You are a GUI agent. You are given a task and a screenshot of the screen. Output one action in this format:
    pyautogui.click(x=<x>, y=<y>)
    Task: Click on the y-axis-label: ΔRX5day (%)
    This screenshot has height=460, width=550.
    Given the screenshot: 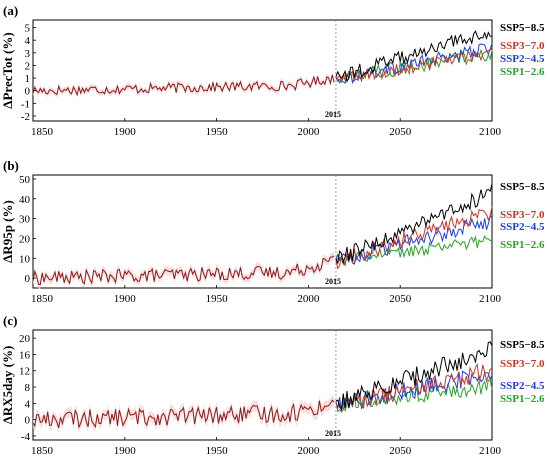 What is the action you would take?
    pyautogui.click(x=7, y=385)
    